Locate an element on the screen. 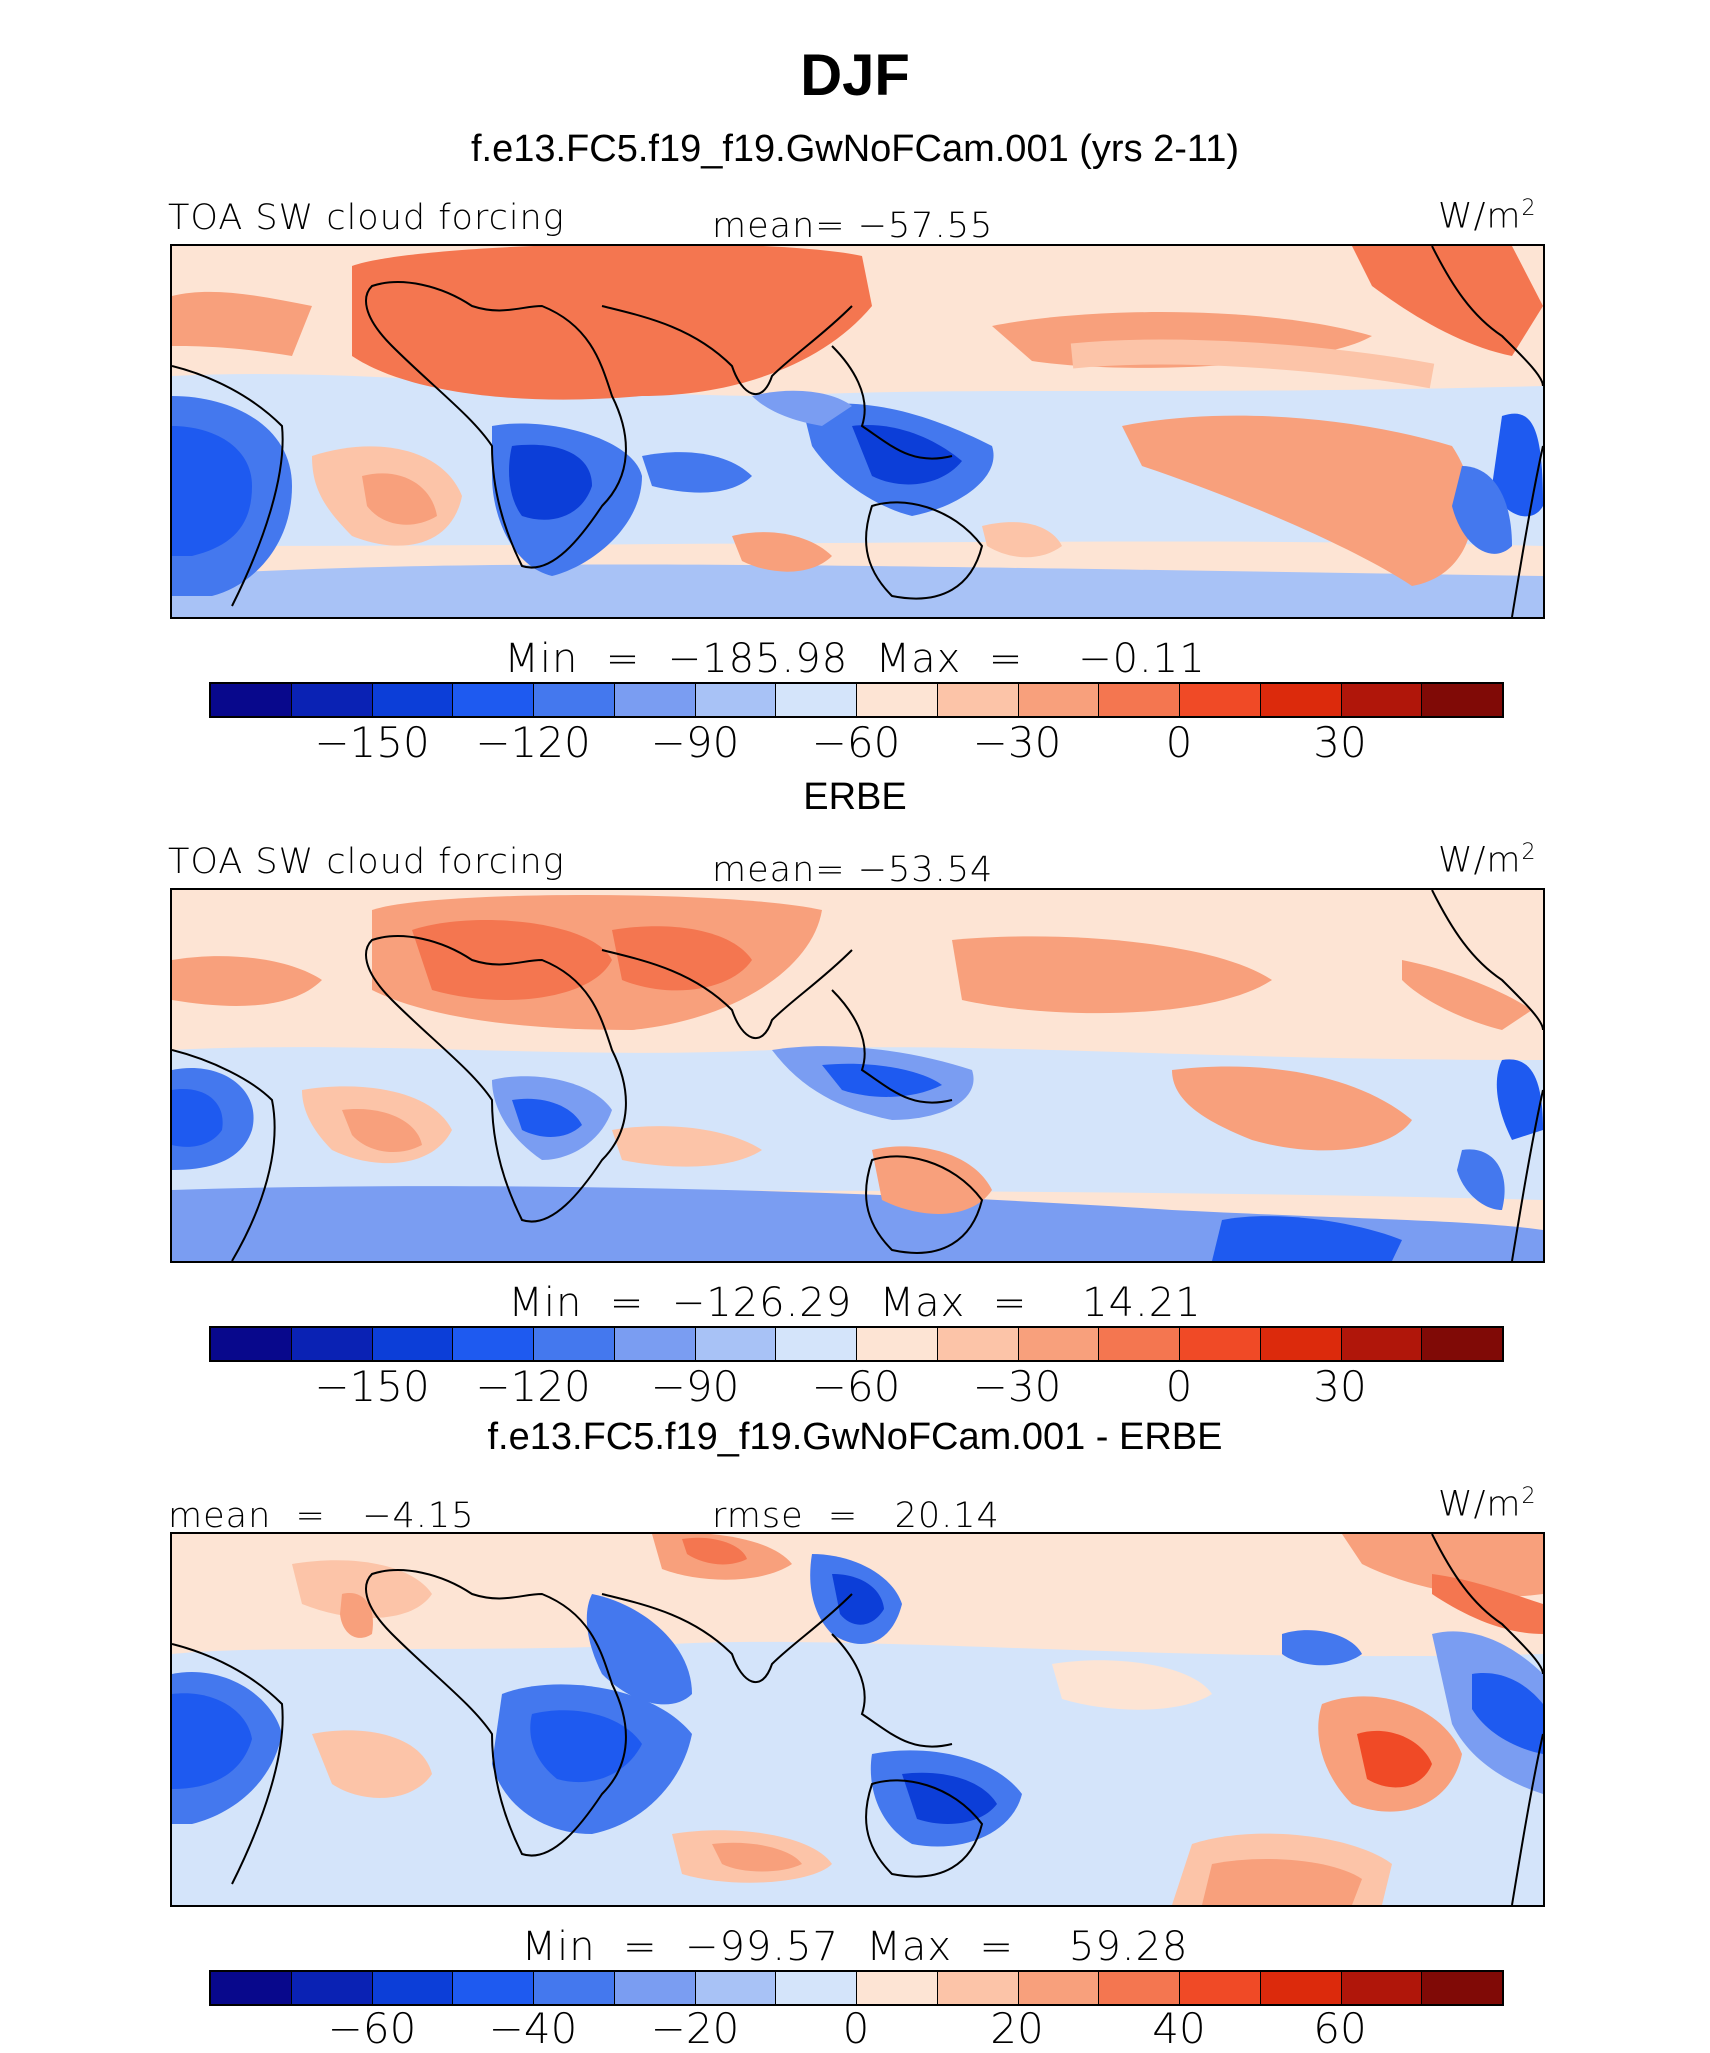  panel-mean-label-obs: mean= −53.54 is located at coordinates (853, 870).